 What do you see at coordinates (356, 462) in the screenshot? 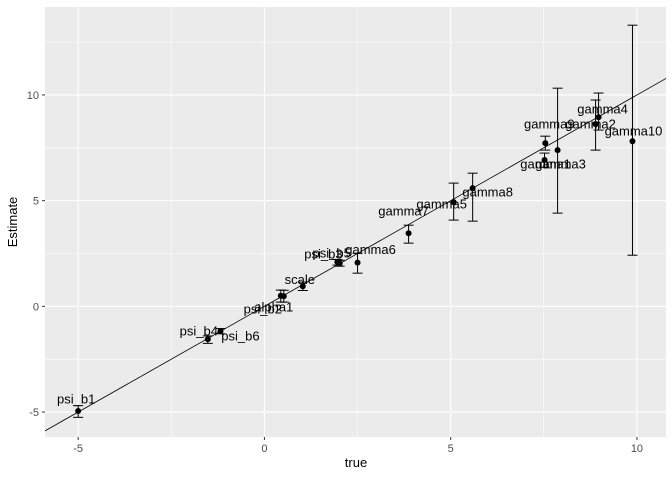
I see `x-axis-title: true` at bounding box center [356, 462].